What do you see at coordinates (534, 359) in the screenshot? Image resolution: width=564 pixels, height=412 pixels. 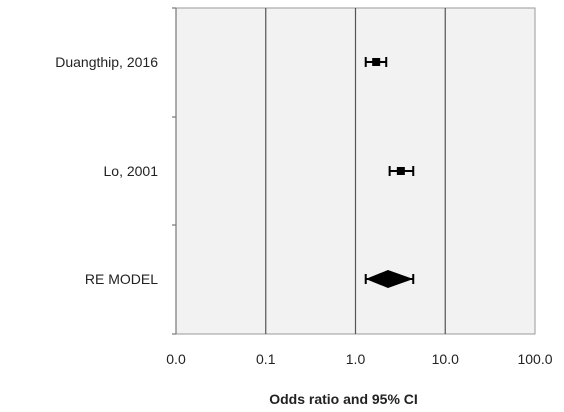 I see `x-tick-label: 100.0` at bounding box center [534, 359].